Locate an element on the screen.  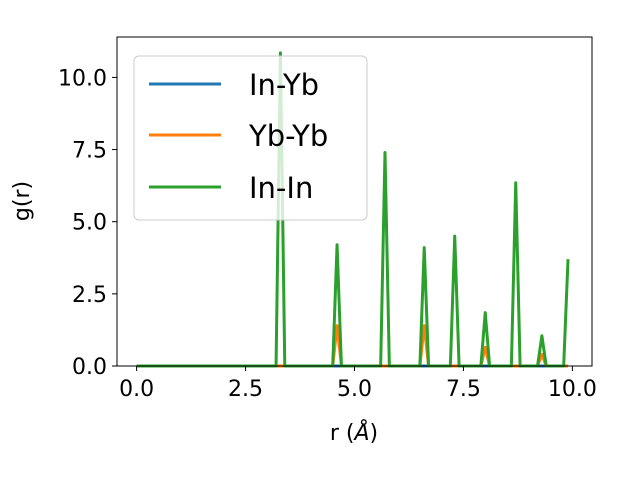
legend-label-in-yb: In-Yb is located at coordinates (284, 85).